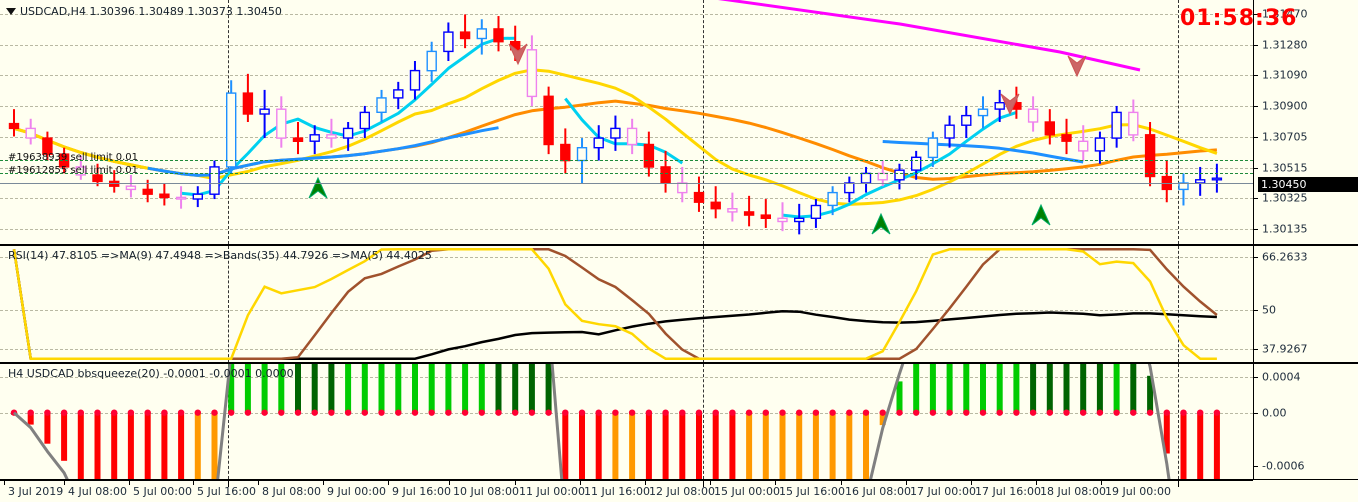 This screenshot has width=1358, height=502. What do you see at coordinates (1274, 413) in the screenshot?
I see `bbsqueeze-tick-label: 0.00` at bounding box center [1274, 413].